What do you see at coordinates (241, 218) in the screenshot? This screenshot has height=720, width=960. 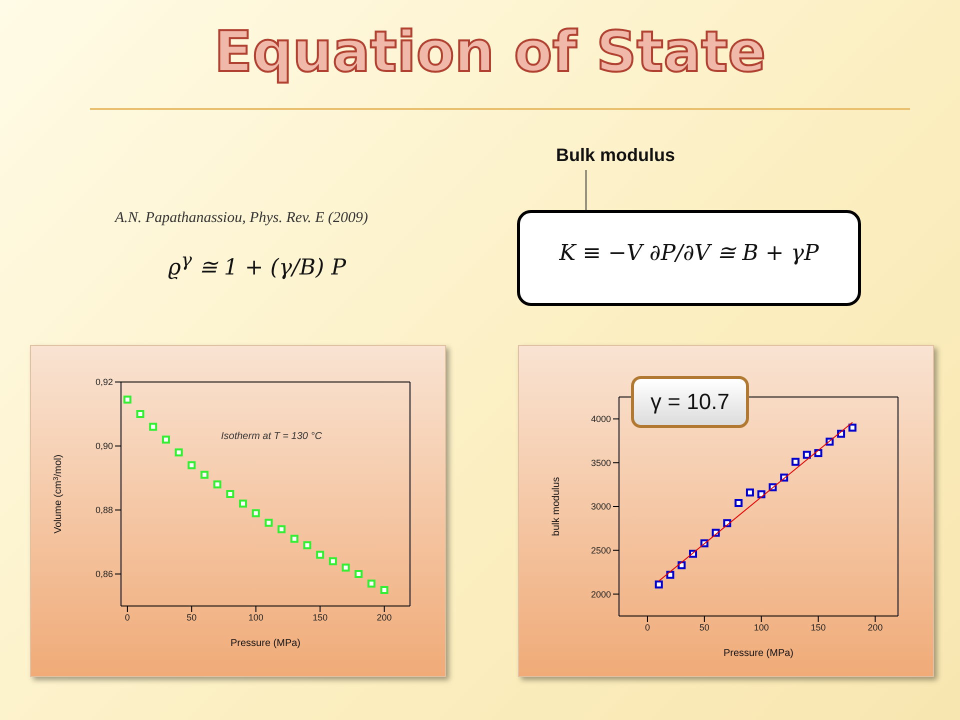 I see `text: A.N. Papathanassiou, Phys. Rev. E (2009)` at bounding box center [241, 218].